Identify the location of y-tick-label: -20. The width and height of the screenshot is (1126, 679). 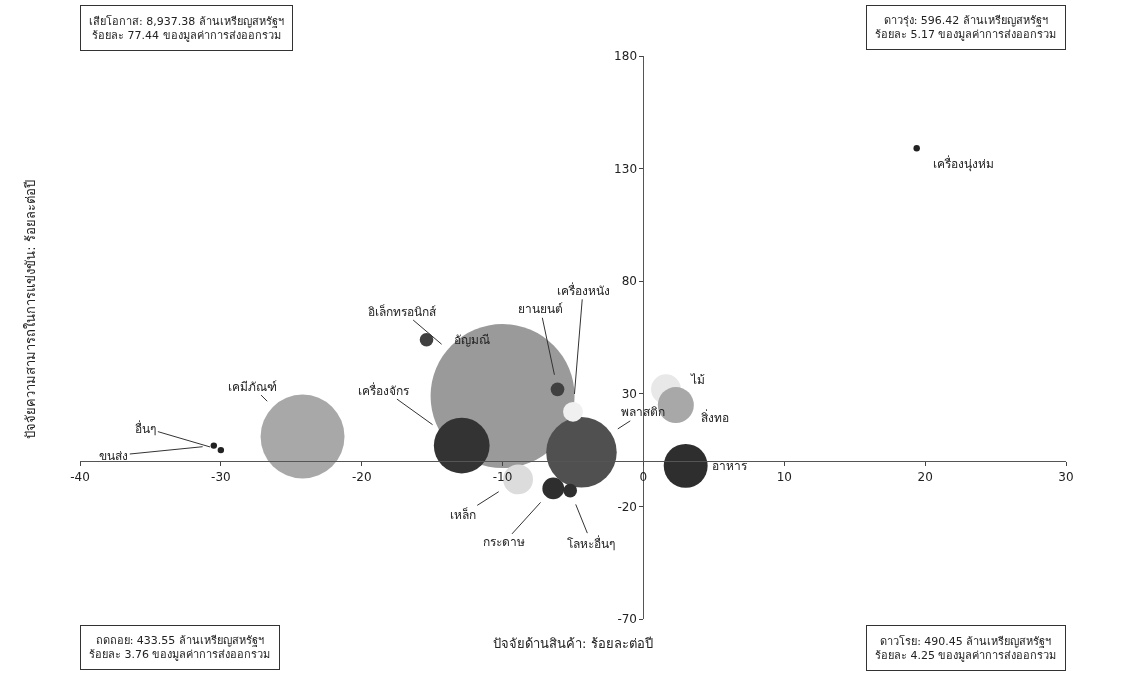
(627, 506).